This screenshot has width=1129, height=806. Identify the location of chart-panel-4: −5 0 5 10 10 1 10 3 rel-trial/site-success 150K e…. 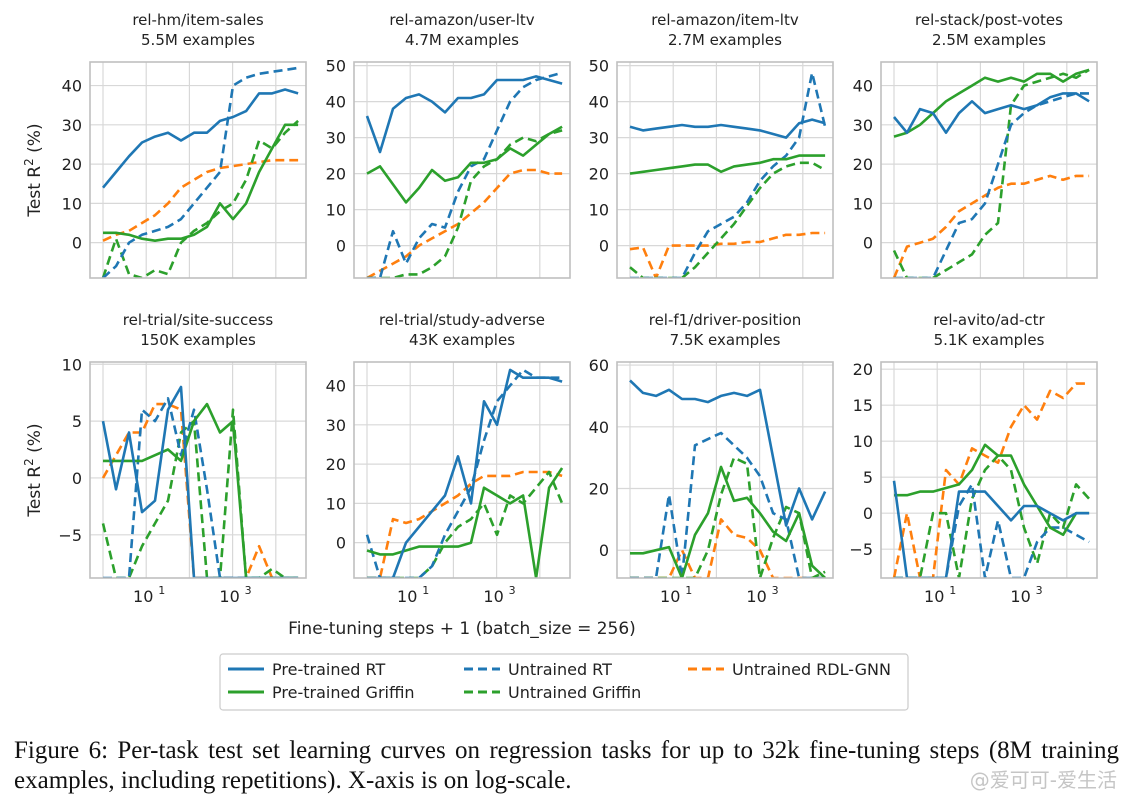
(164, 458).